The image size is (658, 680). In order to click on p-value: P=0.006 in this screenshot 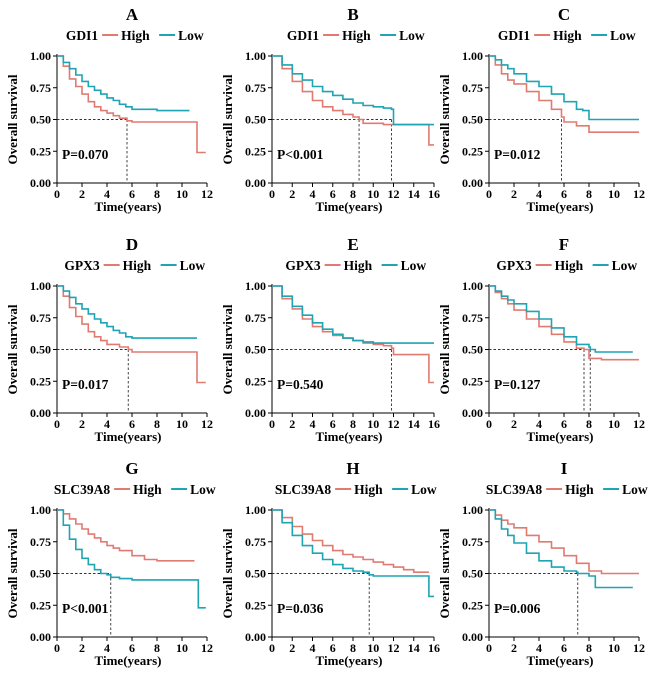, I will do `click(517, 608)`.